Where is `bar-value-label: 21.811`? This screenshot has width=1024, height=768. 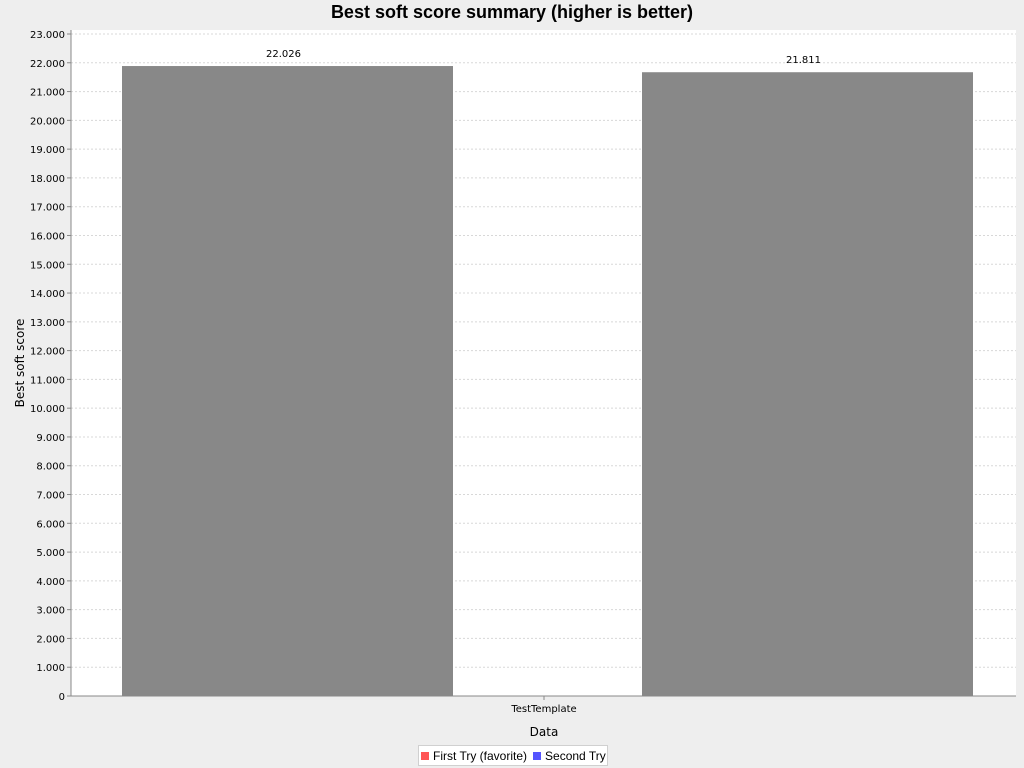
bar-value-label: 21.811 is located at coordinates (803, 60).